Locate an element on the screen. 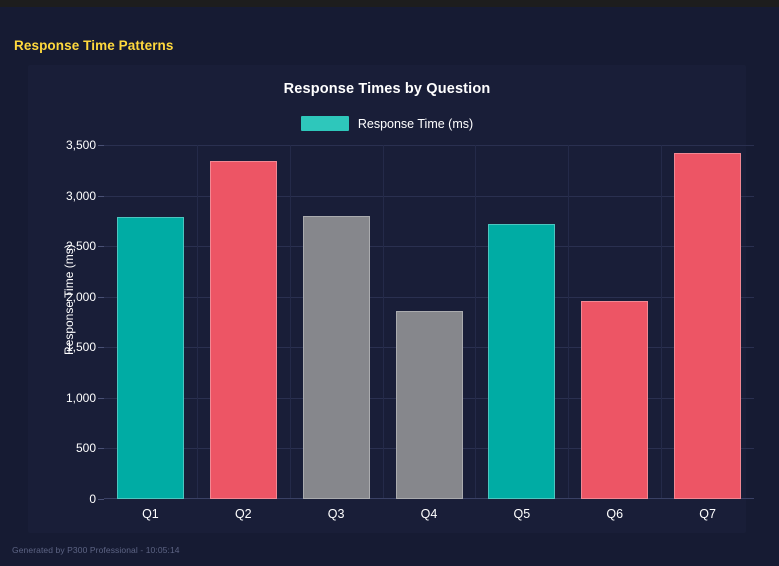  y-tick-label: 3,500 is located at coordinates (80, 145).